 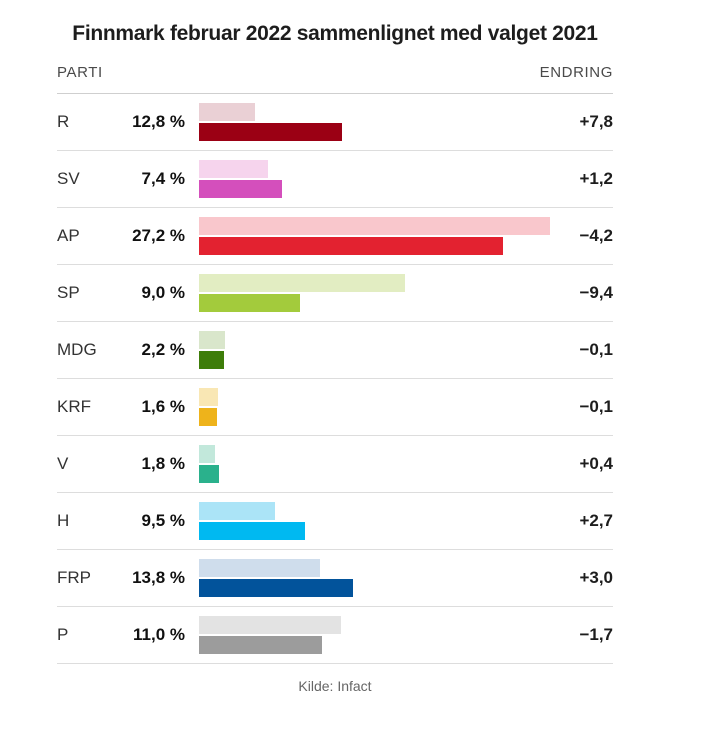 What do you see at coordinates (68, 178) in the screenshot?
I see `party-label: SV` at bounding box center [68, 178].